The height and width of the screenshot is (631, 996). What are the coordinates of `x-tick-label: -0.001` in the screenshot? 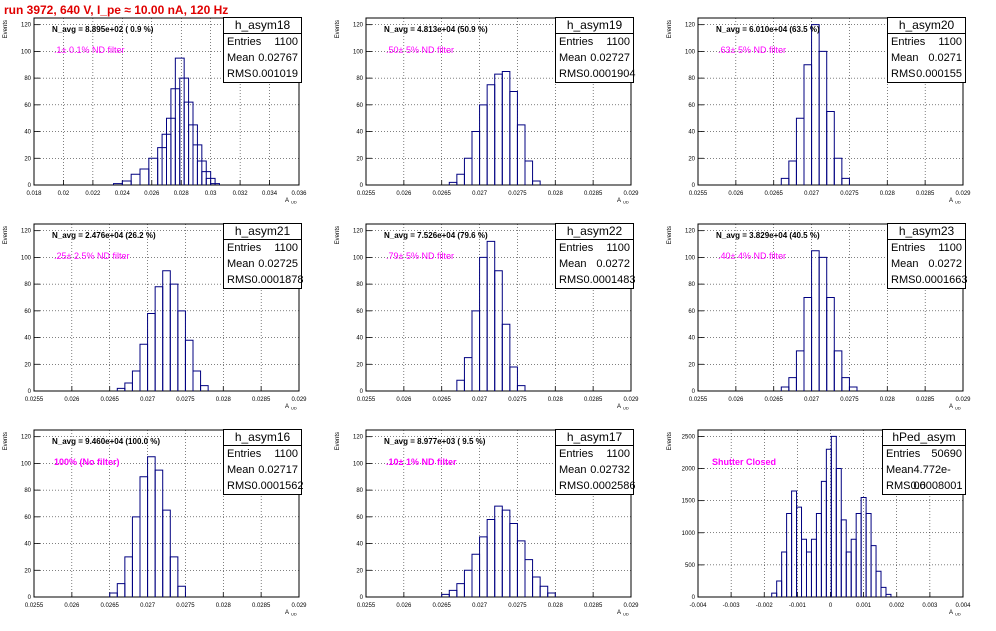 It's located at (798, 606).